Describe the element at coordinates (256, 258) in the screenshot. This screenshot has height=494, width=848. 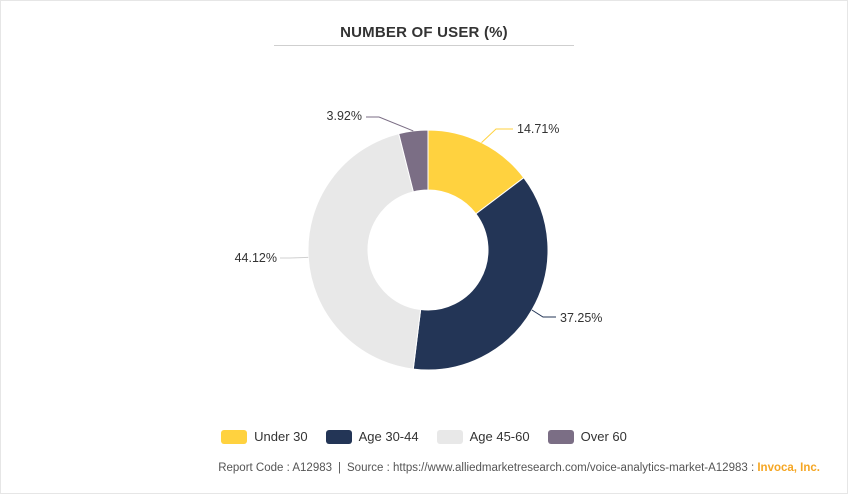
I see `data-label-age-45-60: 44.12%` at that location.